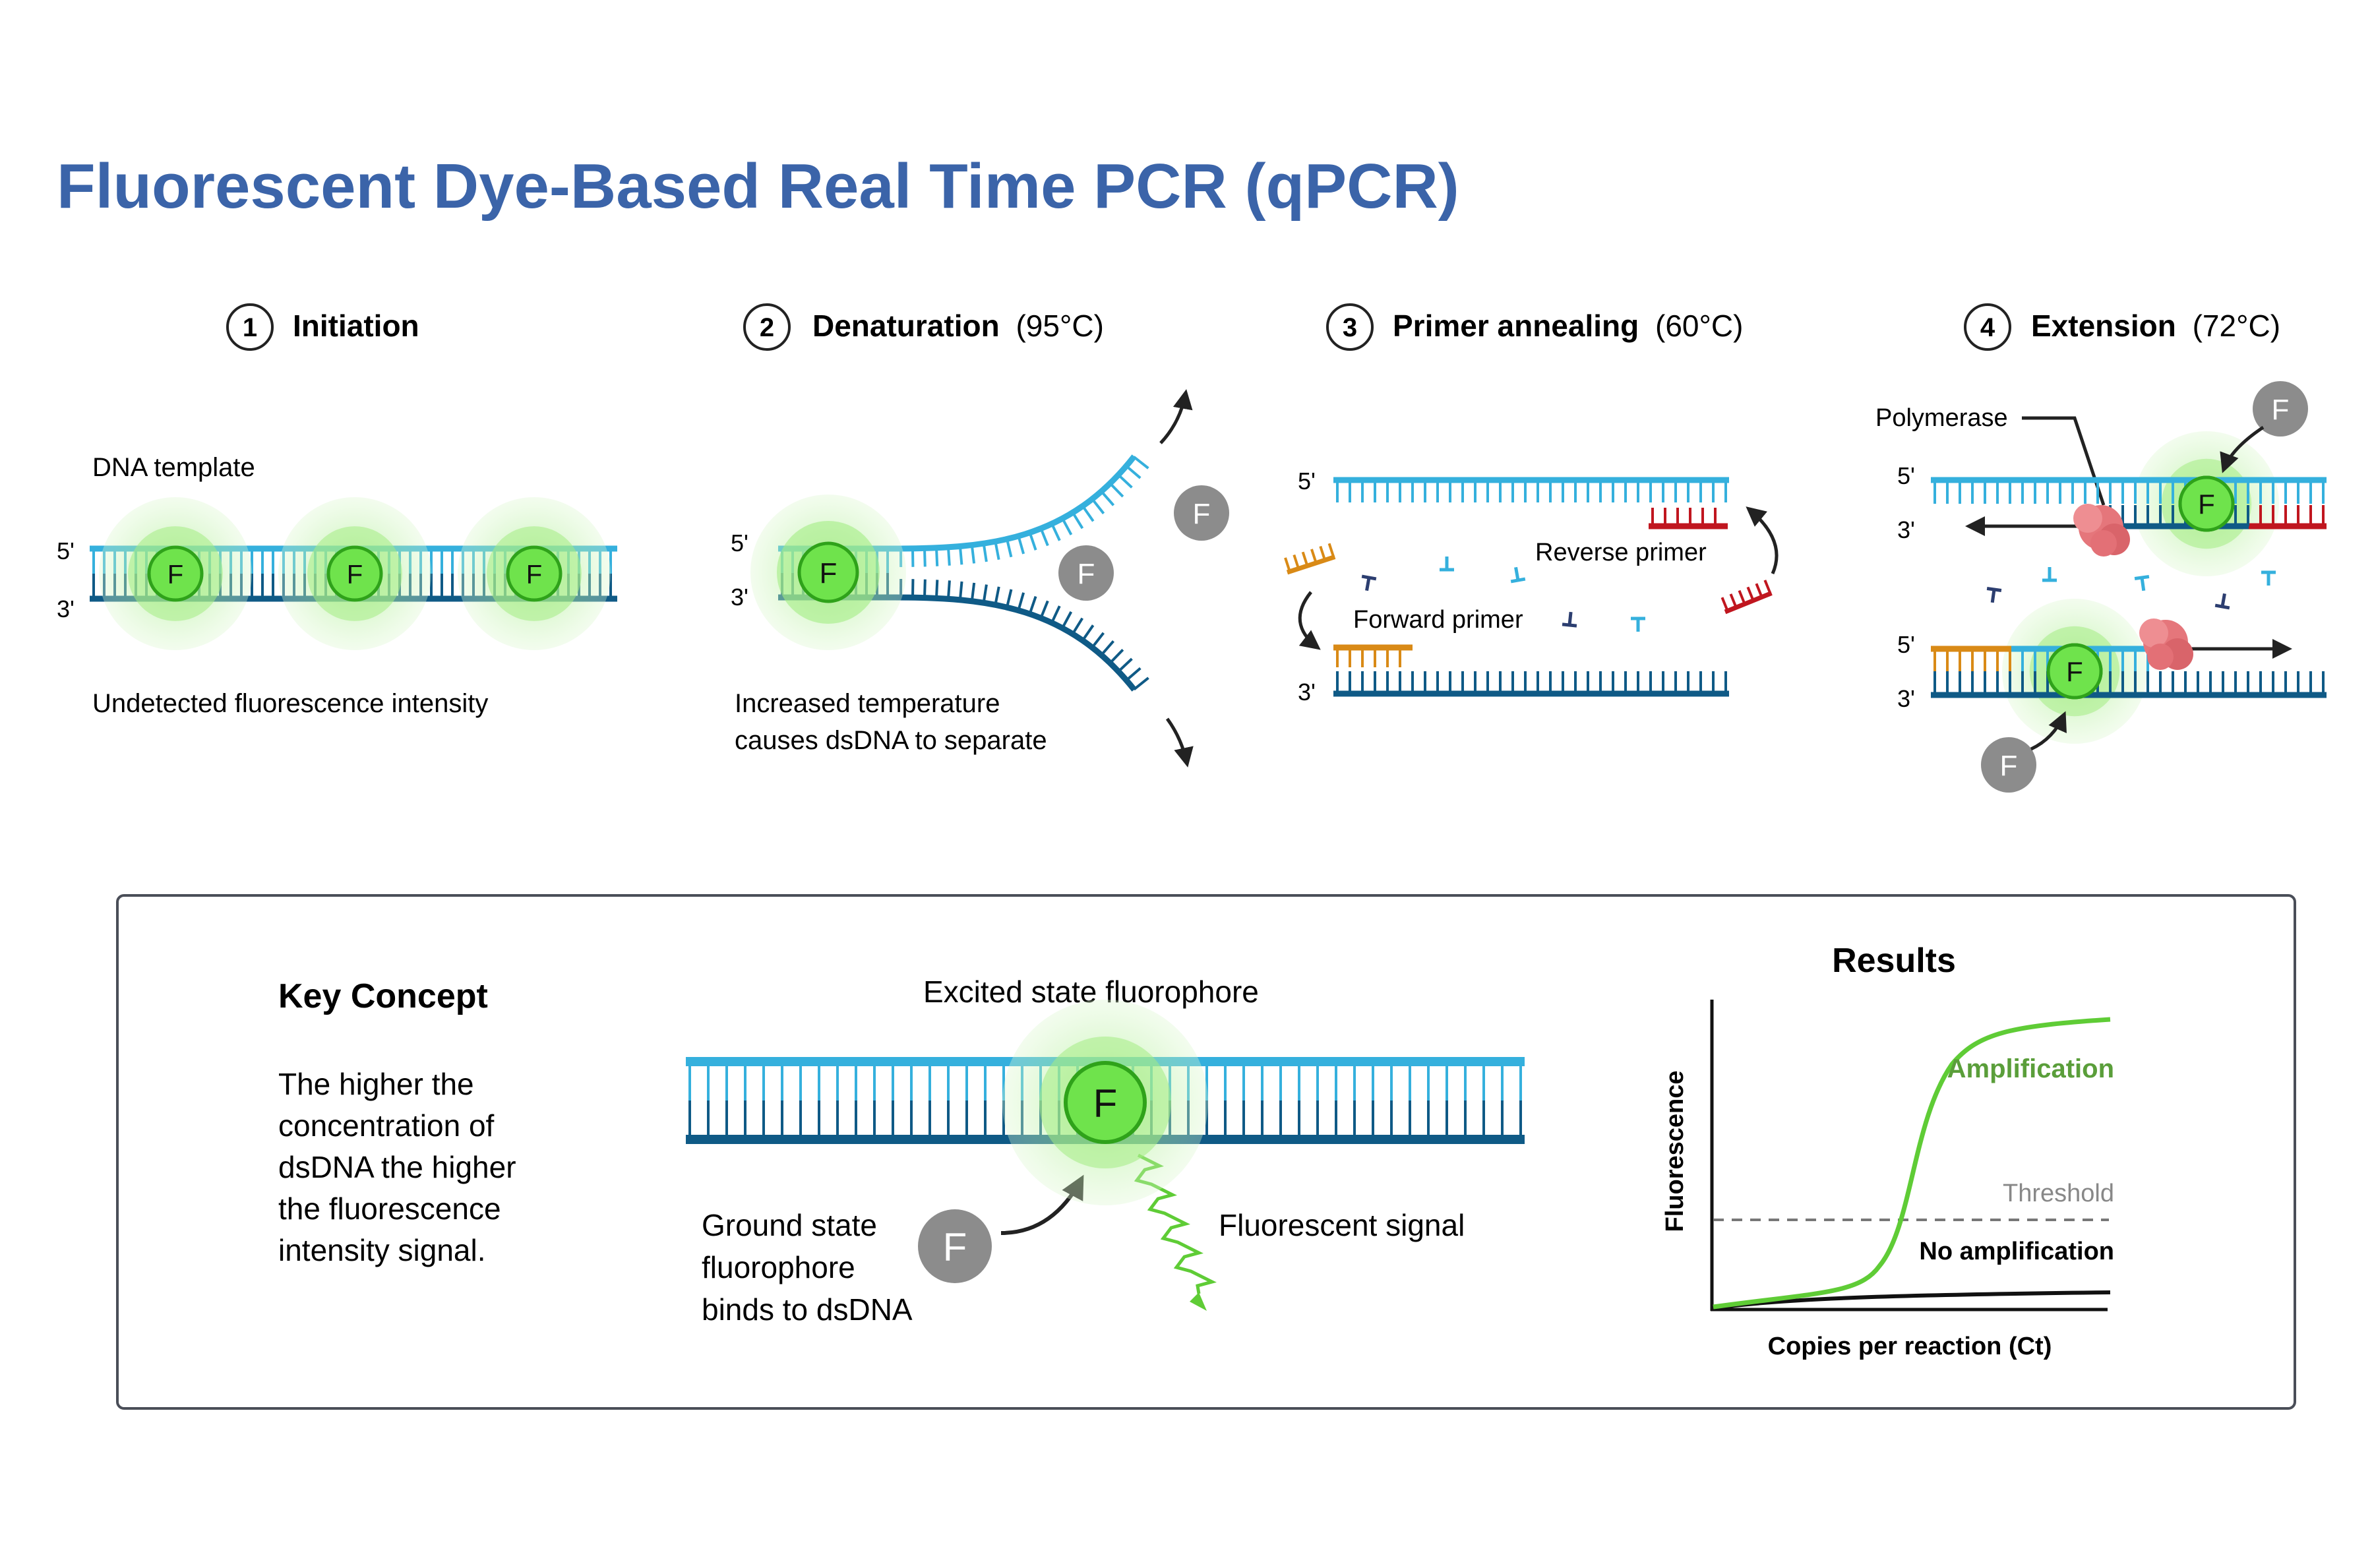  I want to click on undetected-fluorescence-caption: Undetected fluorescence intensity, so click(290, 704).